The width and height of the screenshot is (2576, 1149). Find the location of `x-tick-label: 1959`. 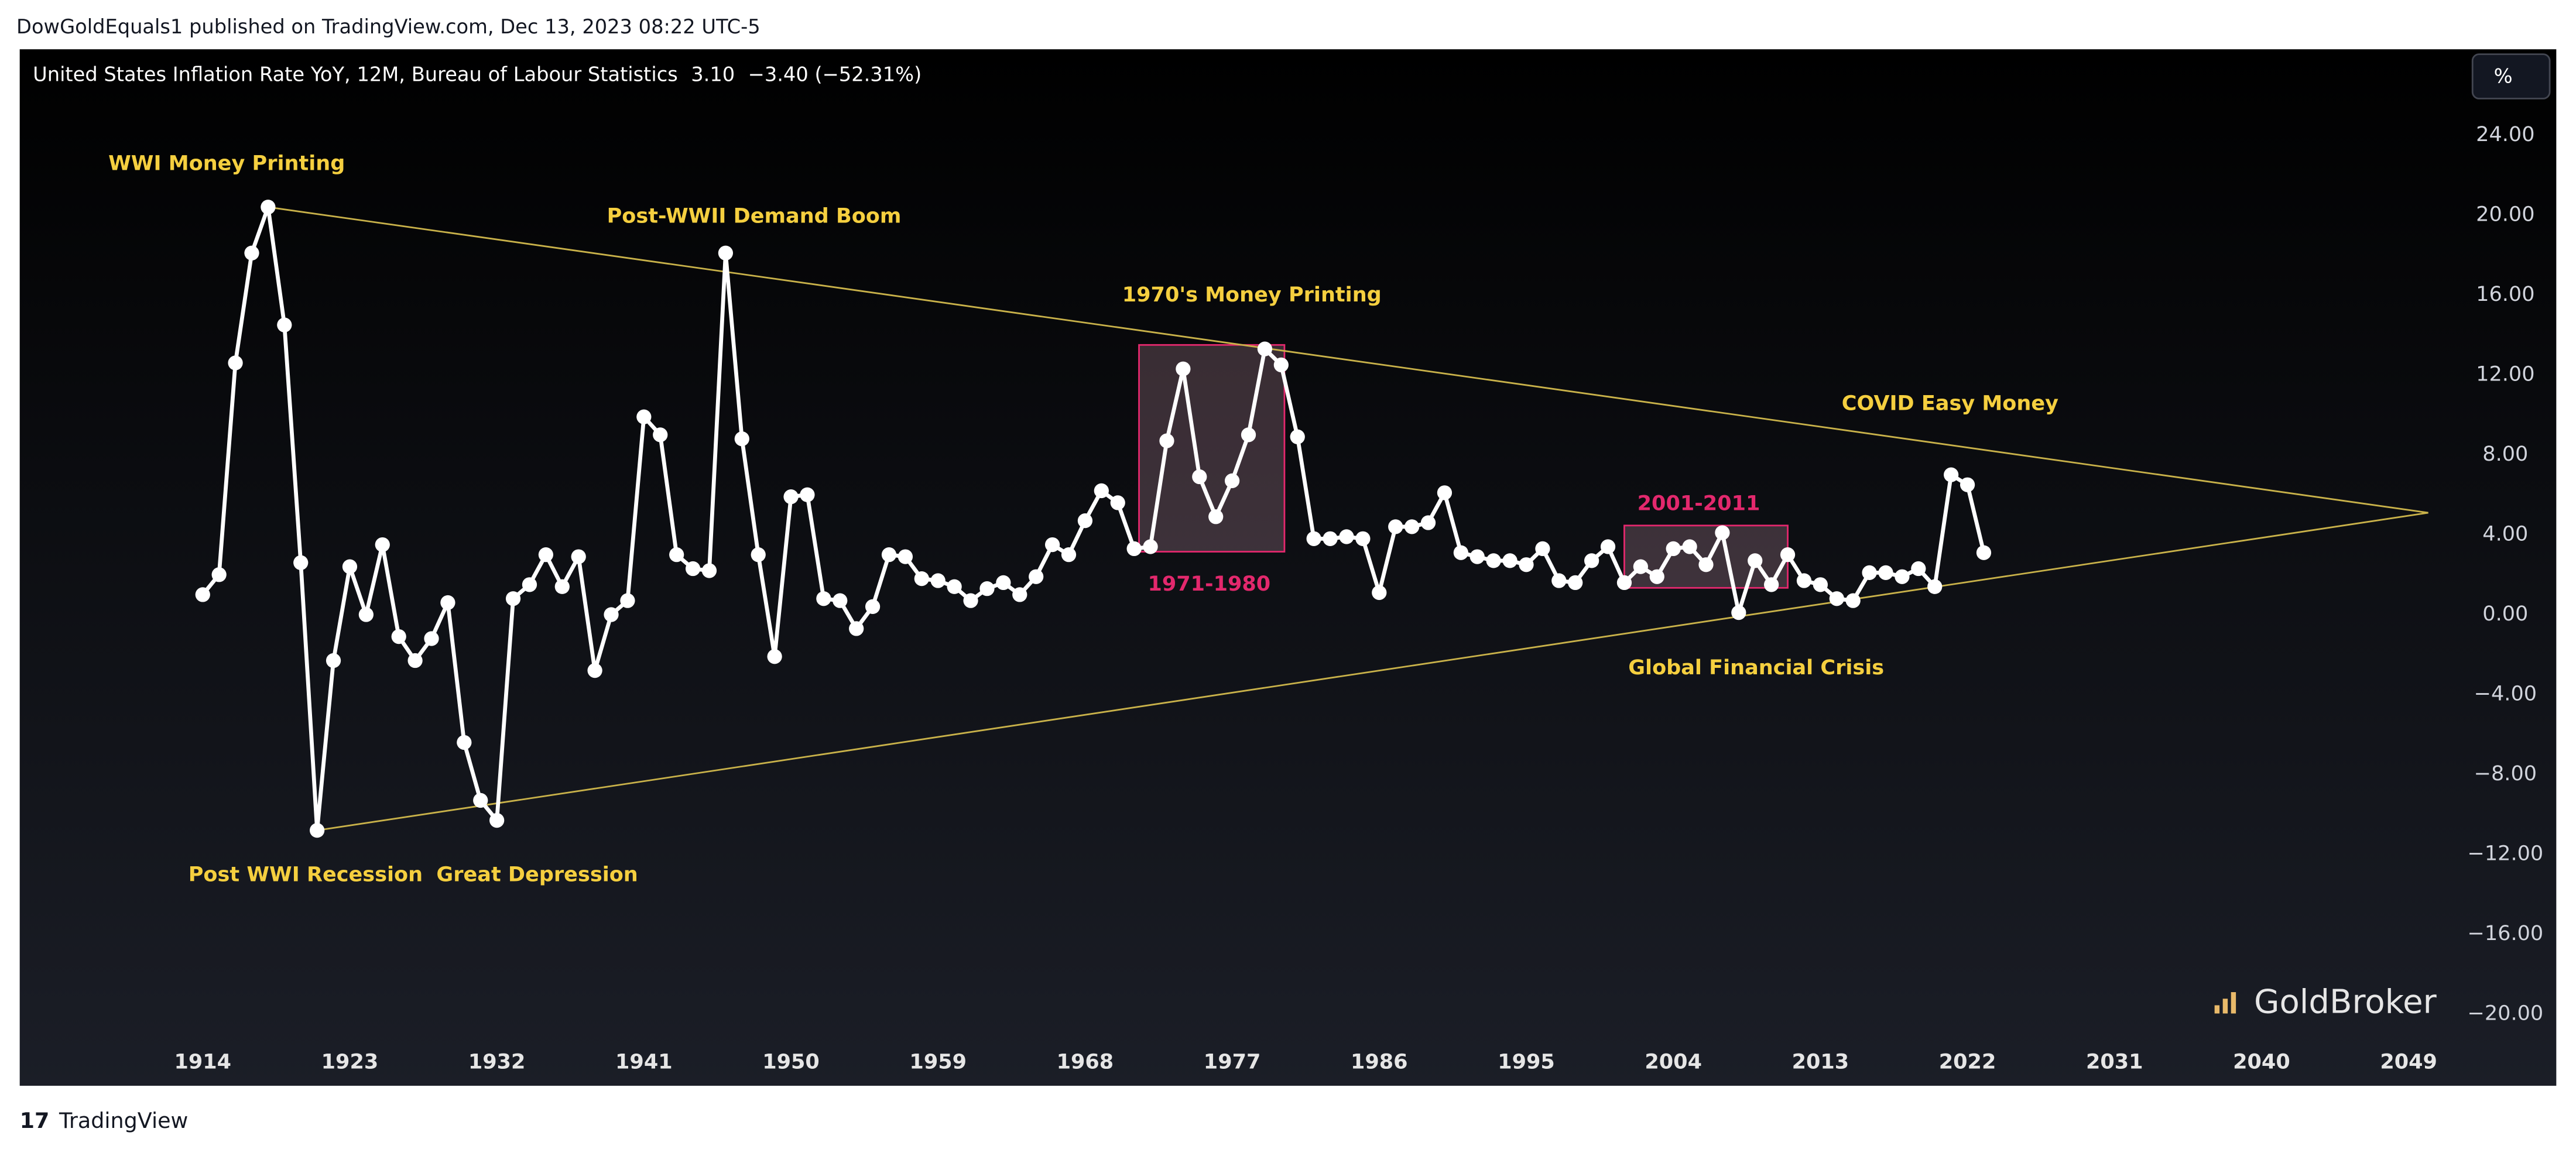

x-tick-label: 1959 is located at coordinates (938, 1062).